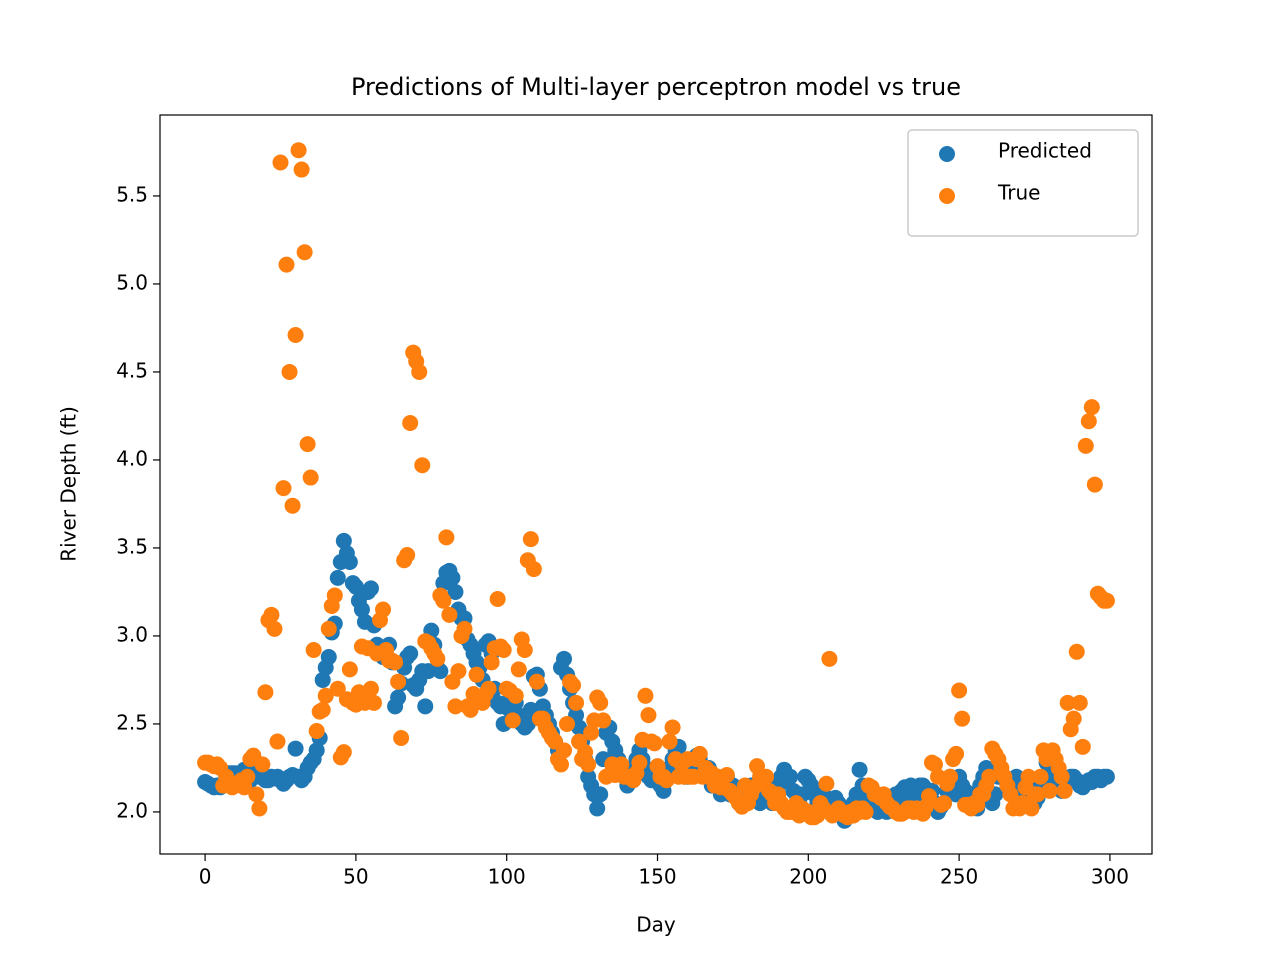  Describe the element at coordinates (69, 484) in the screenshot. I see `y-axis-label: River Depth (ft)` at that location.